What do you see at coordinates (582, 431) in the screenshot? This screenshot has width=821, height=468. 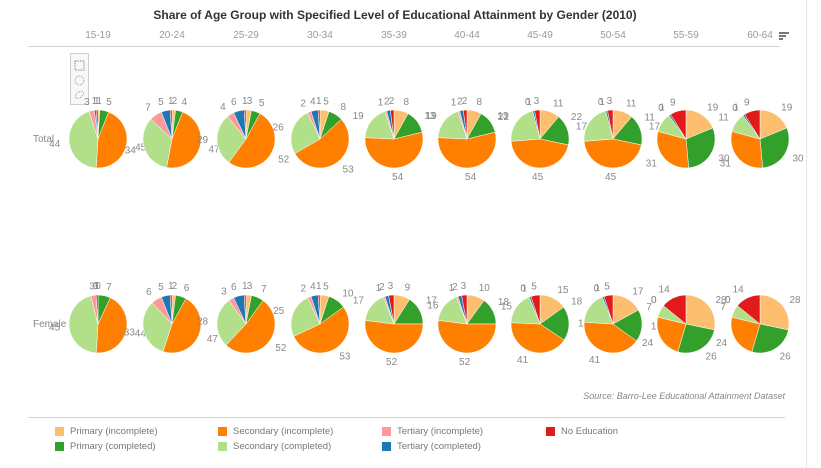 I see `legend-item: No Education` at bounding box center [582, 431].